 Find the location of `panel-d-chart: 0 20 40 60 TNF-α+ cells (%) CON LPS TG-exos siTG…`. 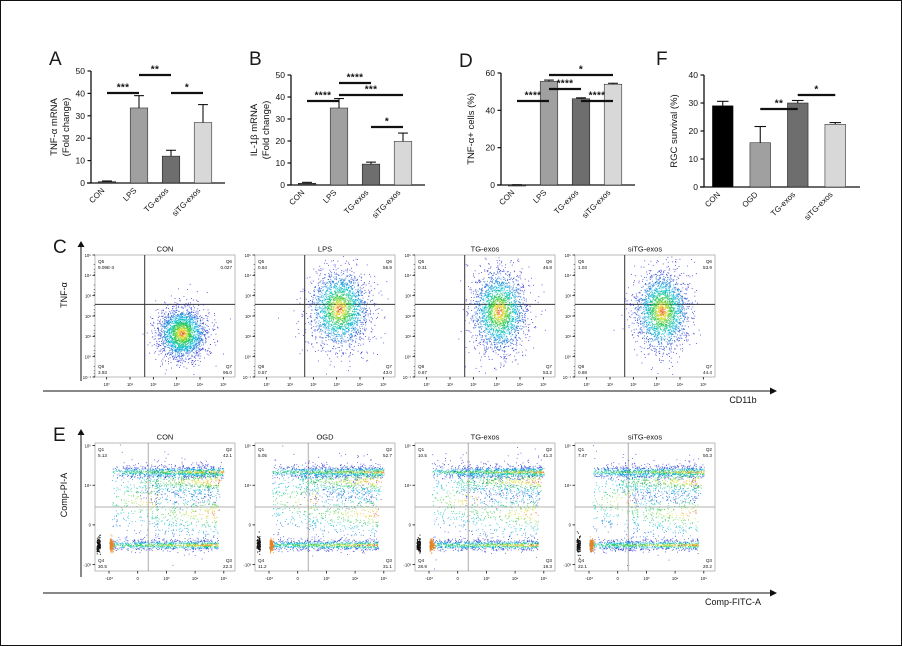

panel-d-chart: 0 20 40 60 TNF-α+ cells (%) CON LPS TG-exos siTG… is located at coordinates (550, 142).